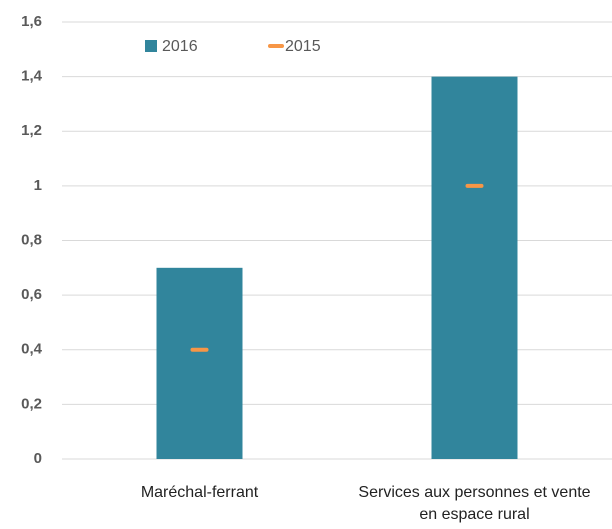 The image size is (612, 529). I want to click on y-tick-label: 1,4, so click(32, 76).